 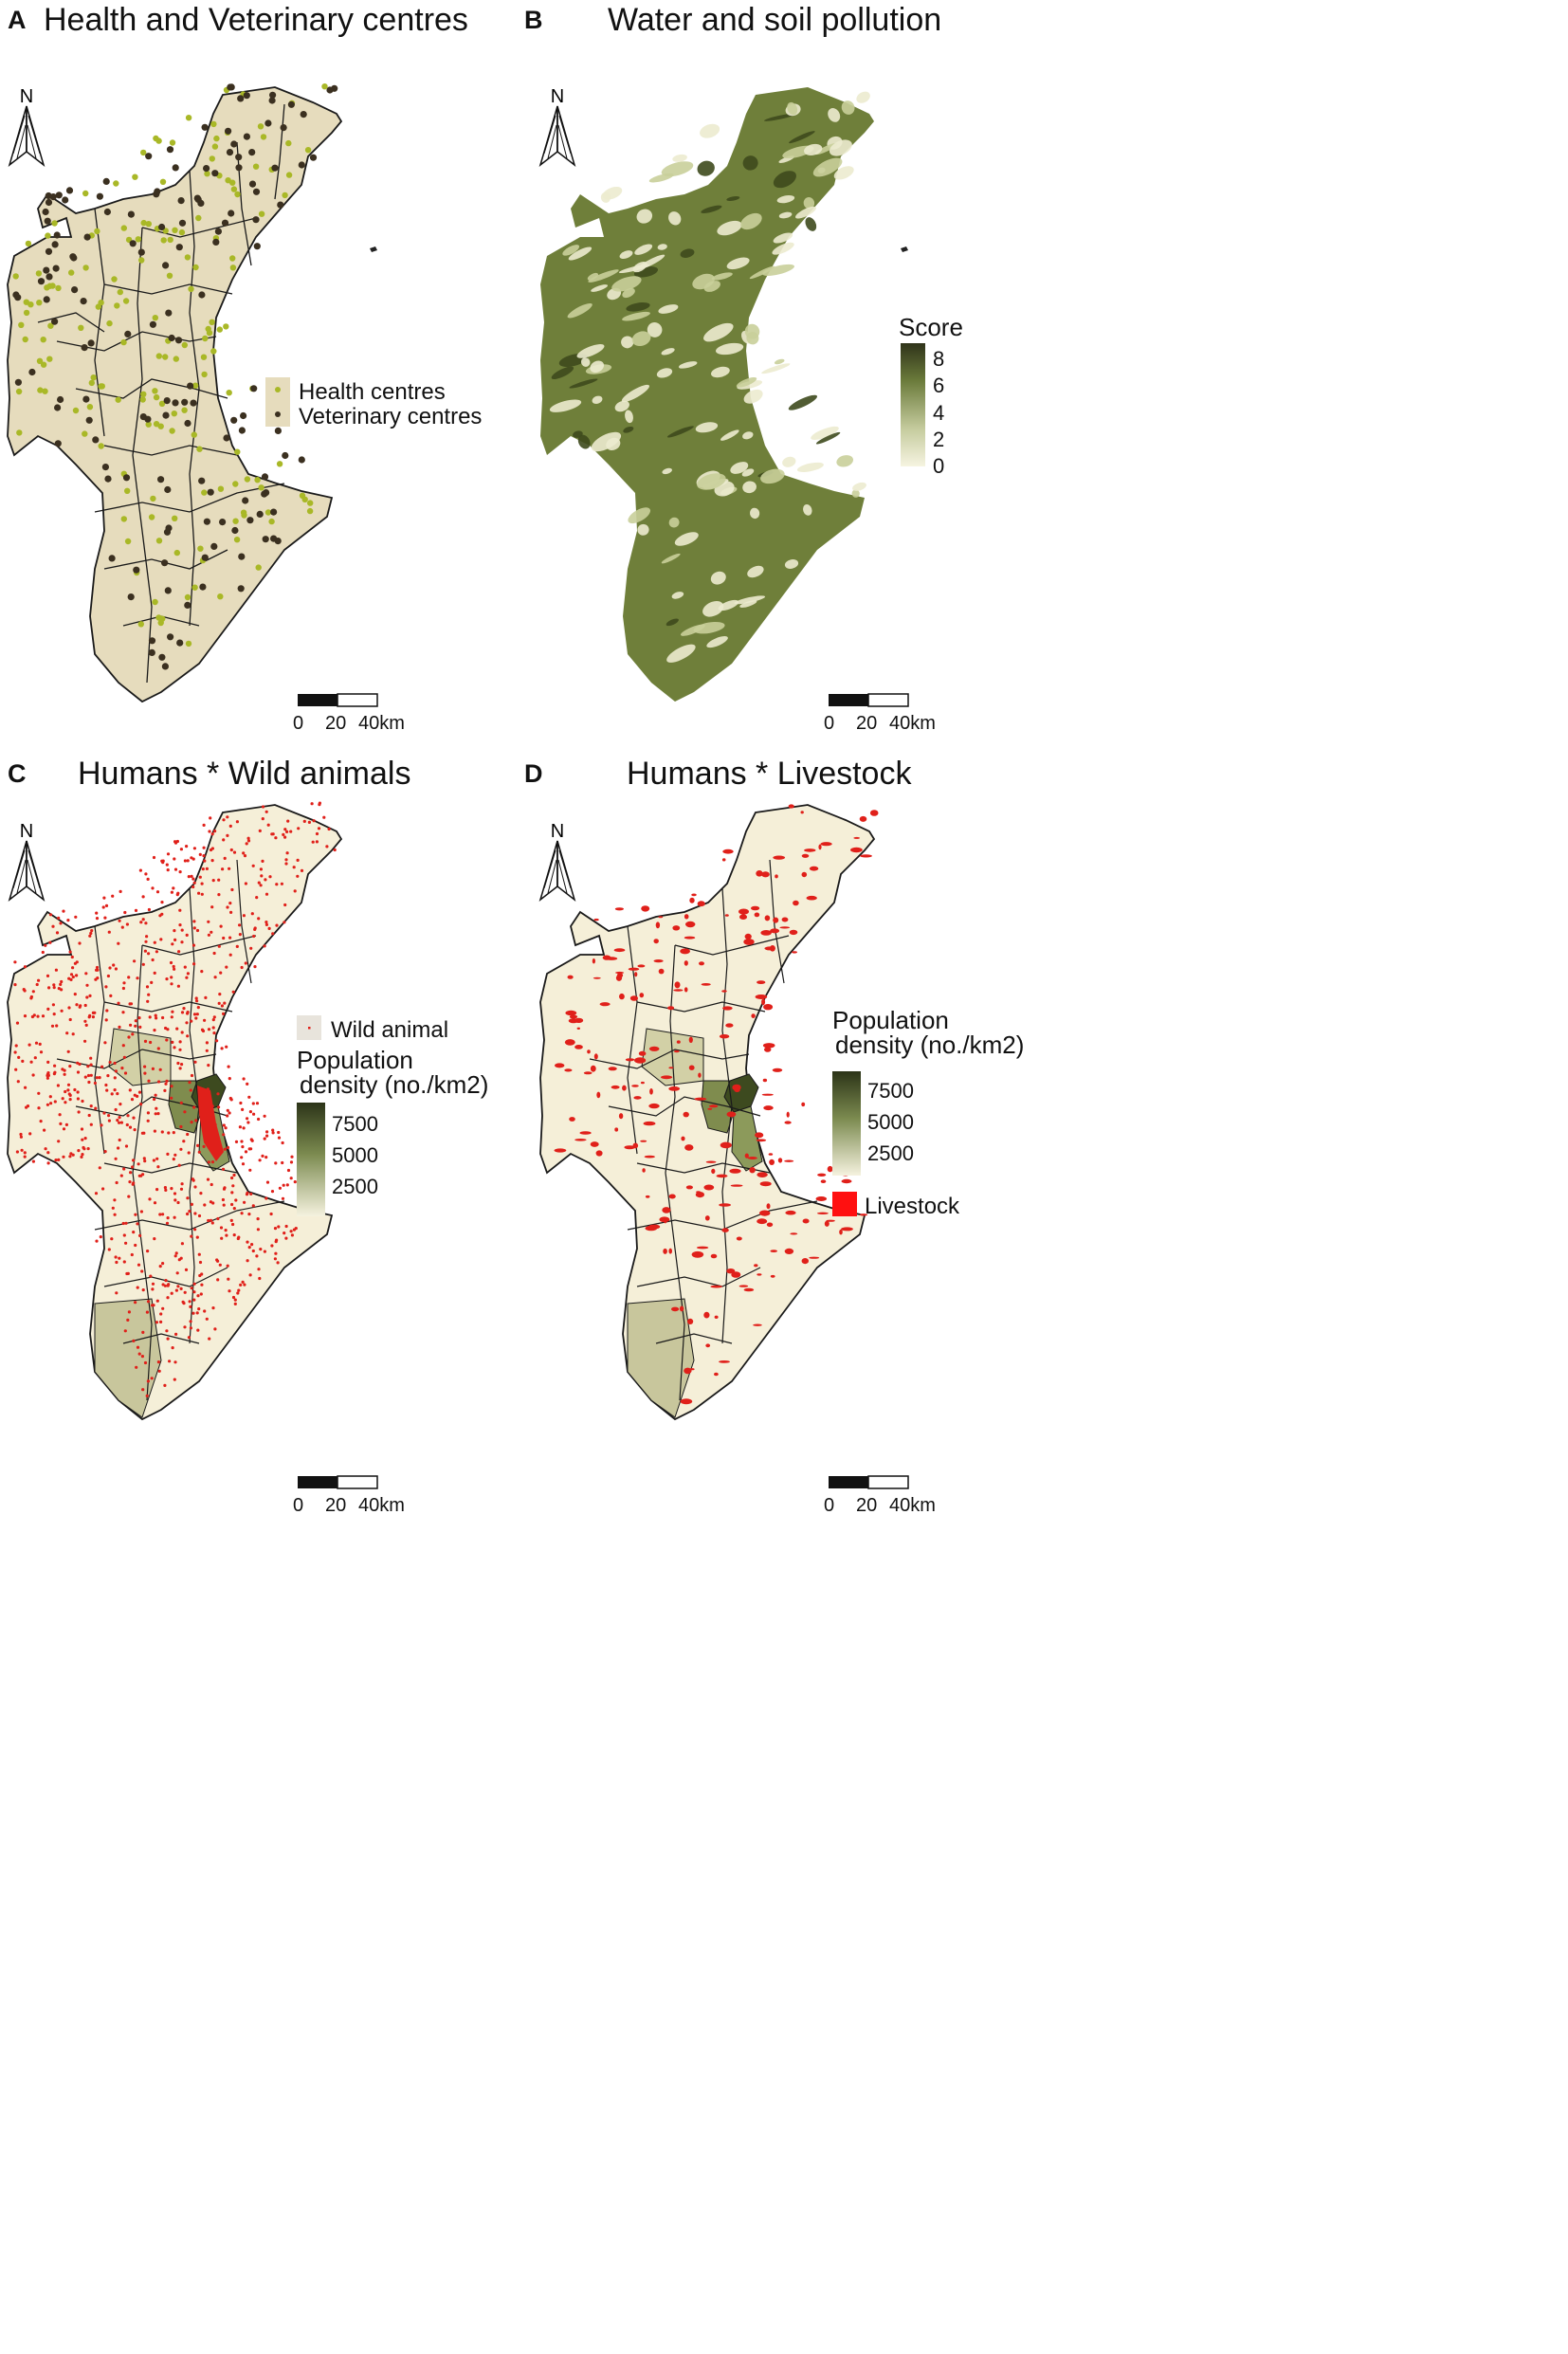 I want to click on centre-points, so click(x=175, y=377).